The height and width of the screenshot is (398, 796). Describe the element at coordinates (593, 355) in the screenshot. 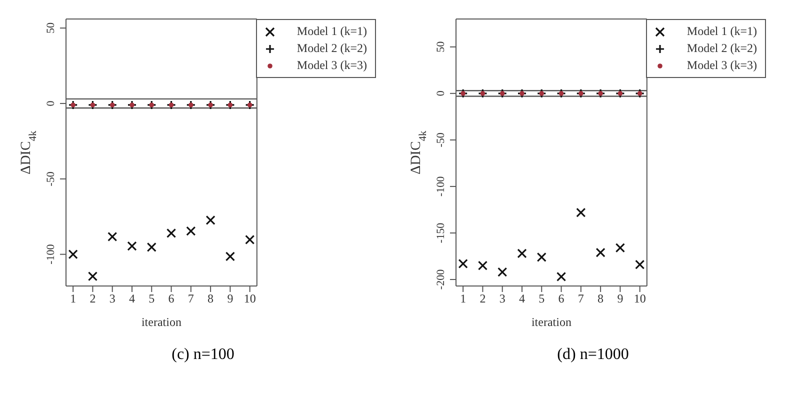

I see `text: (d) n=1000` at that location.